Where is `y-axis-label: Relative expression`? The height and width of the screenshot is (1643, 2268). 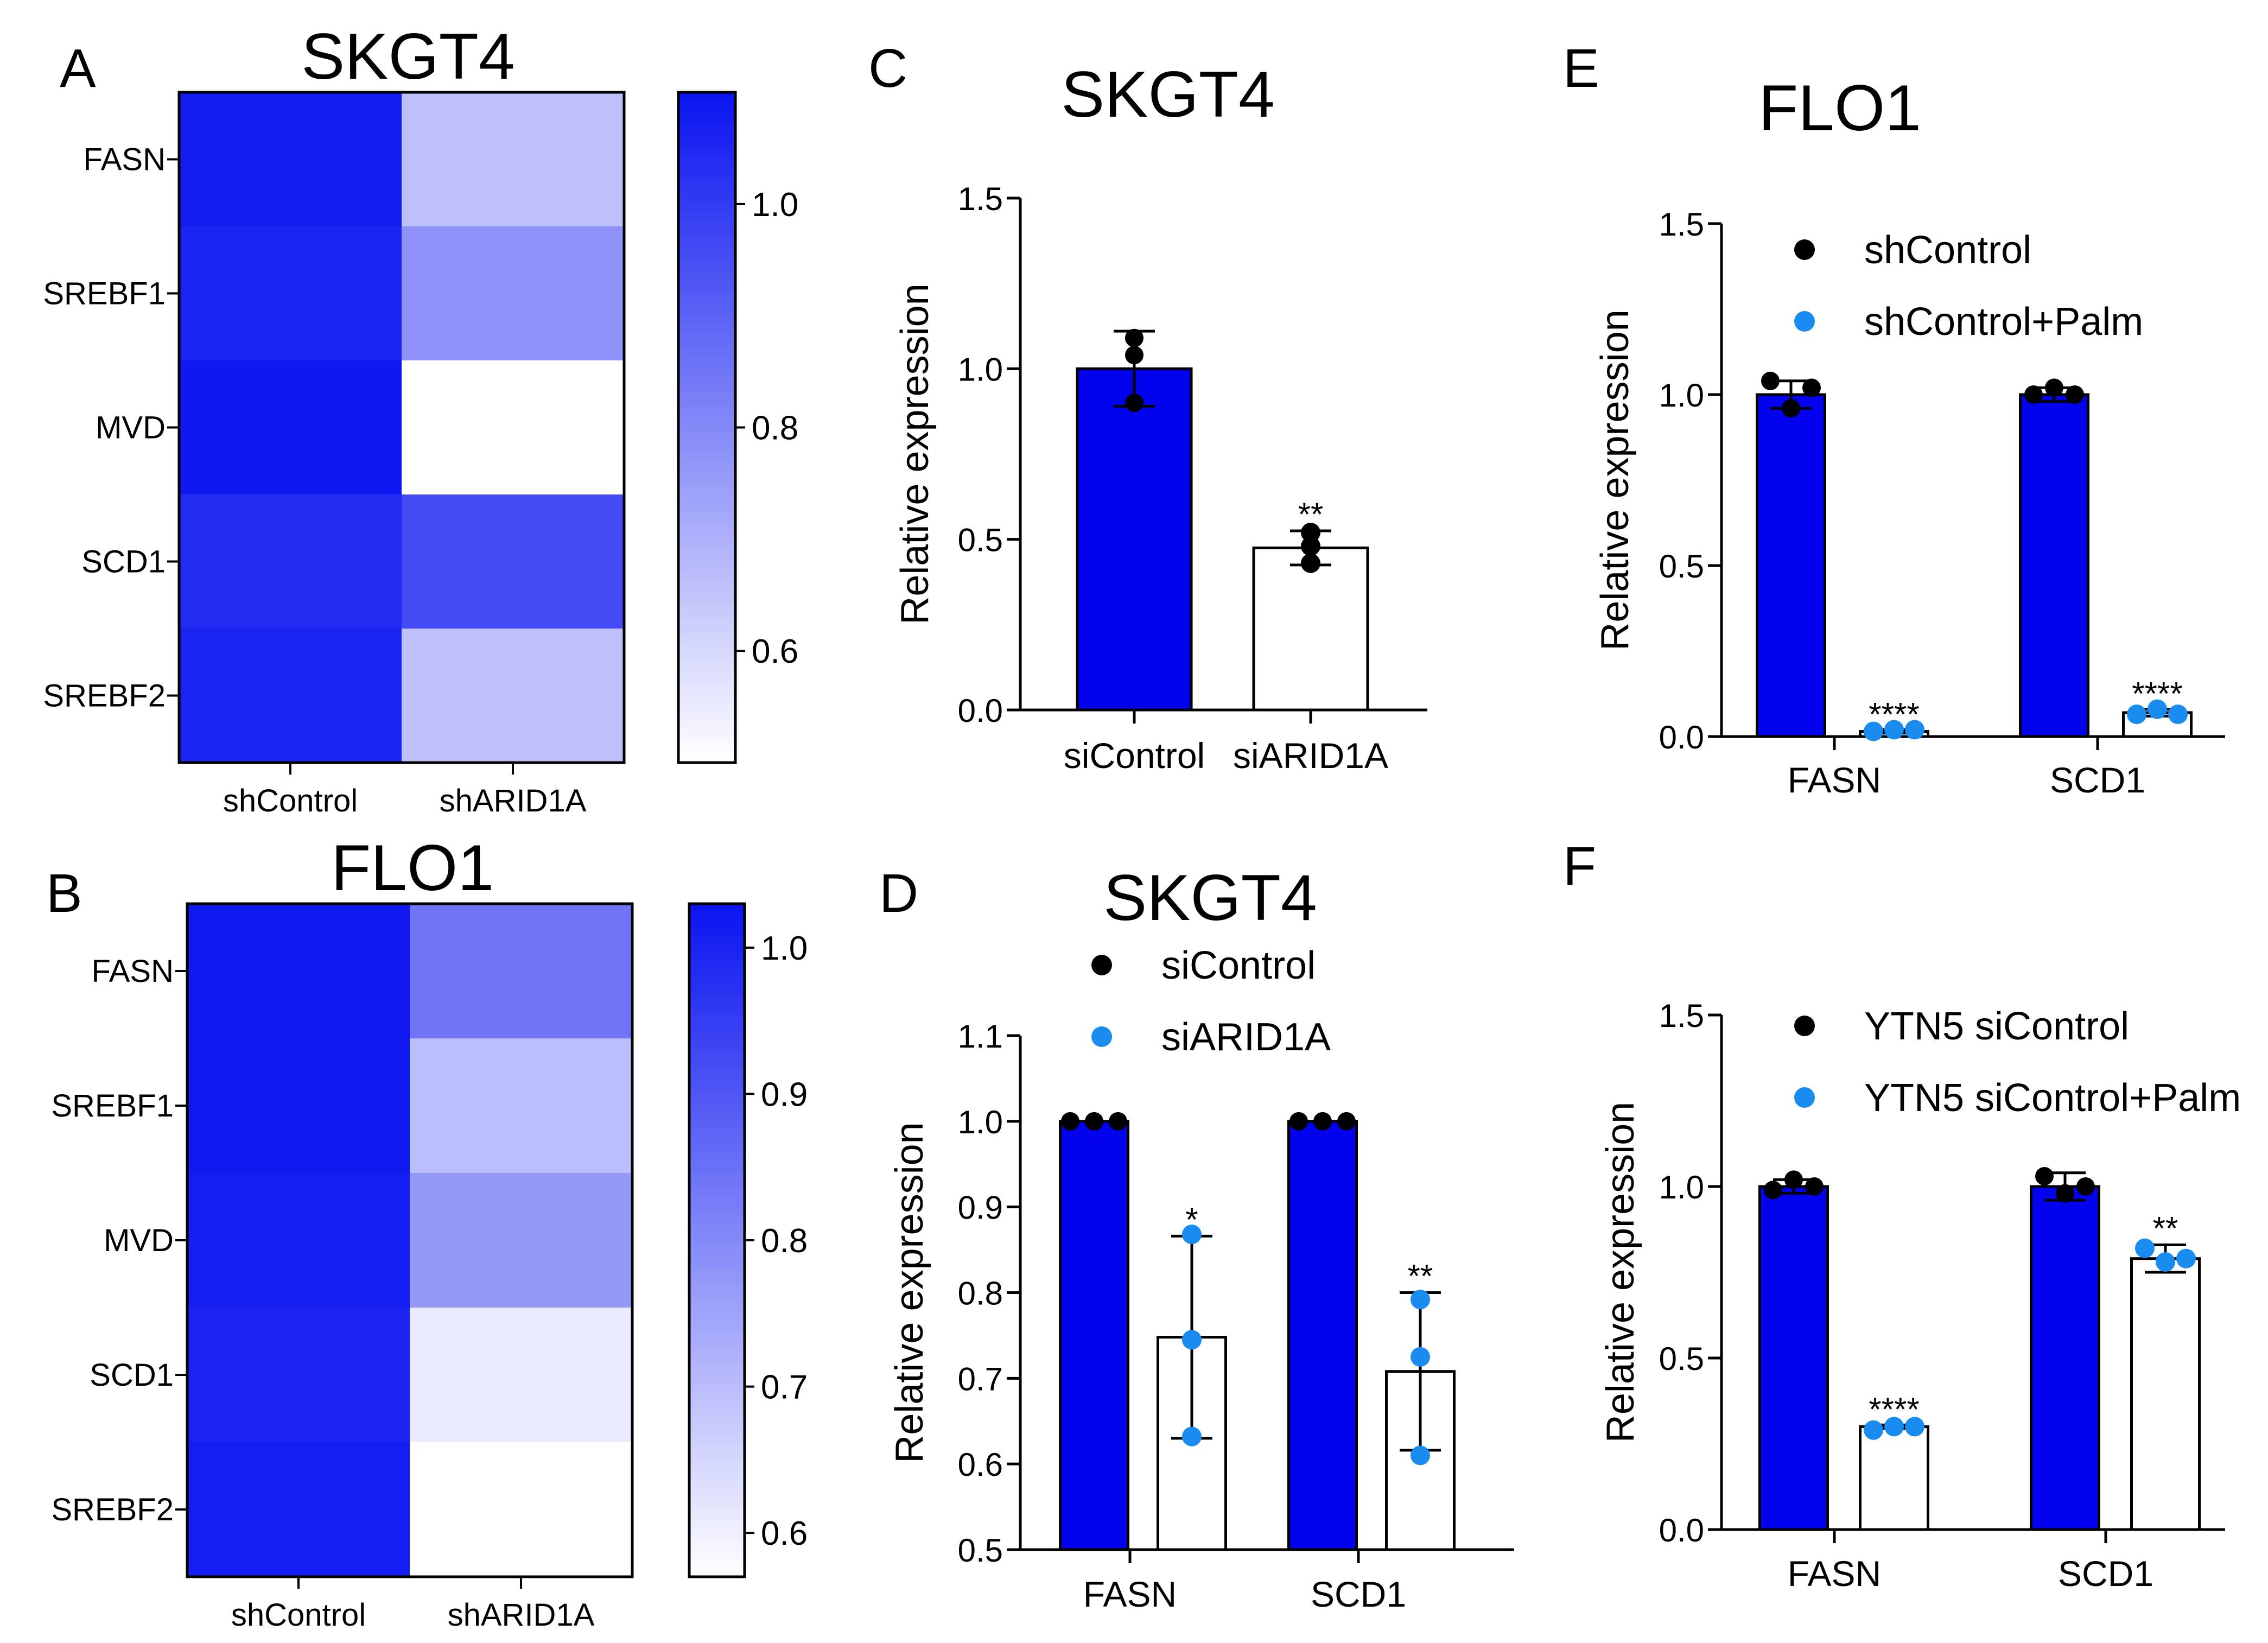 y-axis-label: Relative expression is located at coordinates (1615, 480).